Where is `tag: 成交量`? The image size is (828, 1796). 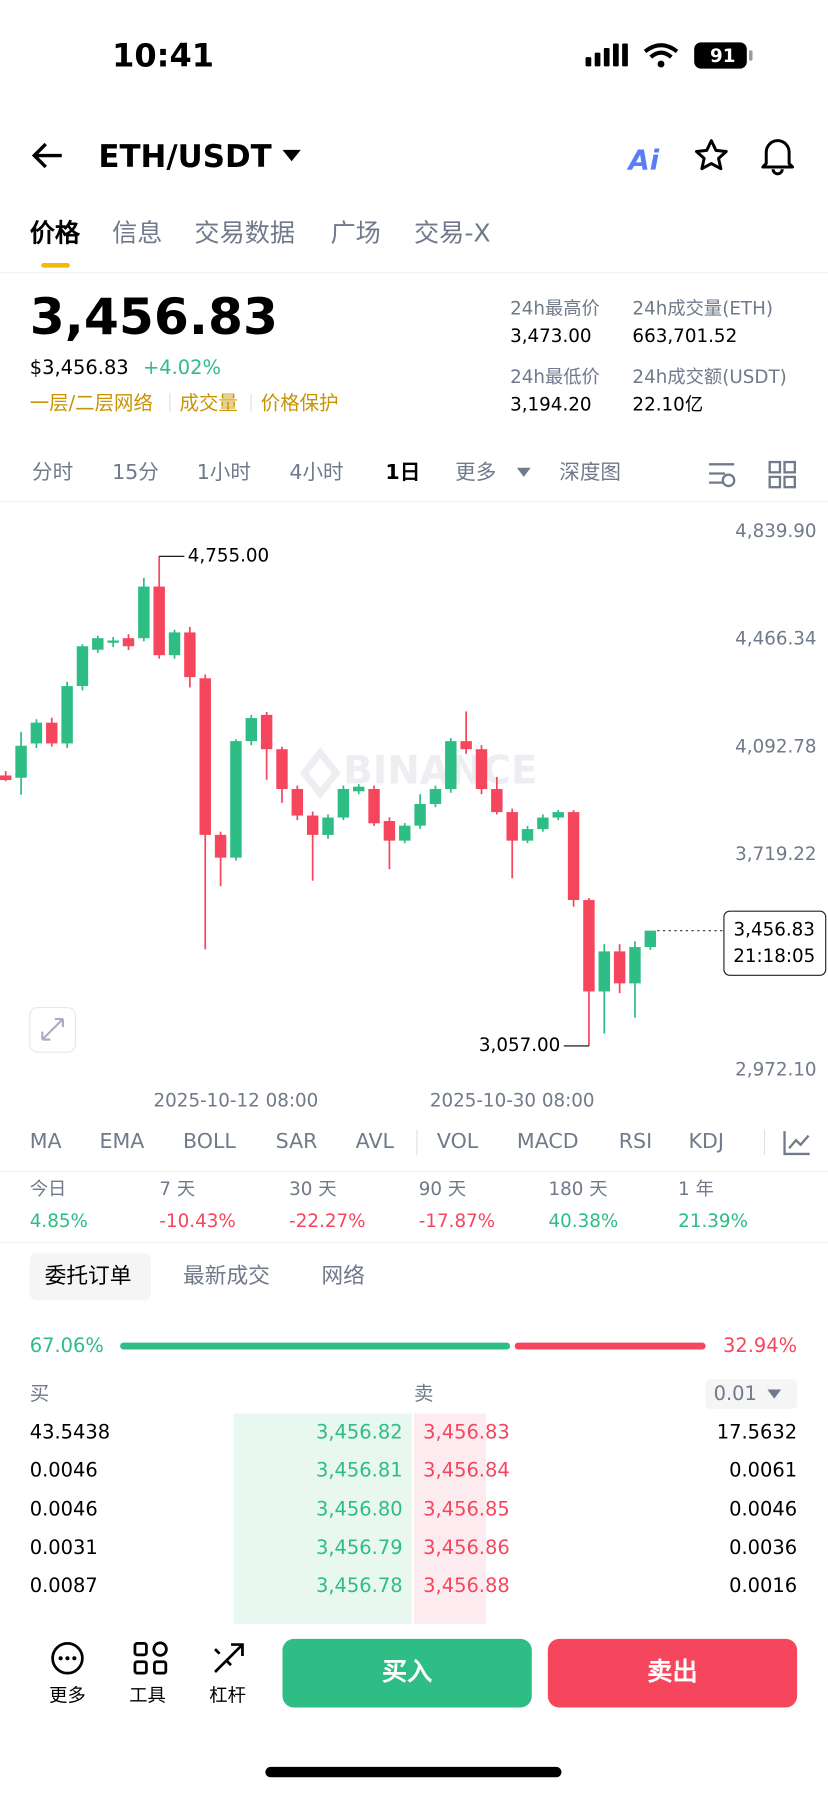 tag: 成交量 is located at coordinates (208, 403).